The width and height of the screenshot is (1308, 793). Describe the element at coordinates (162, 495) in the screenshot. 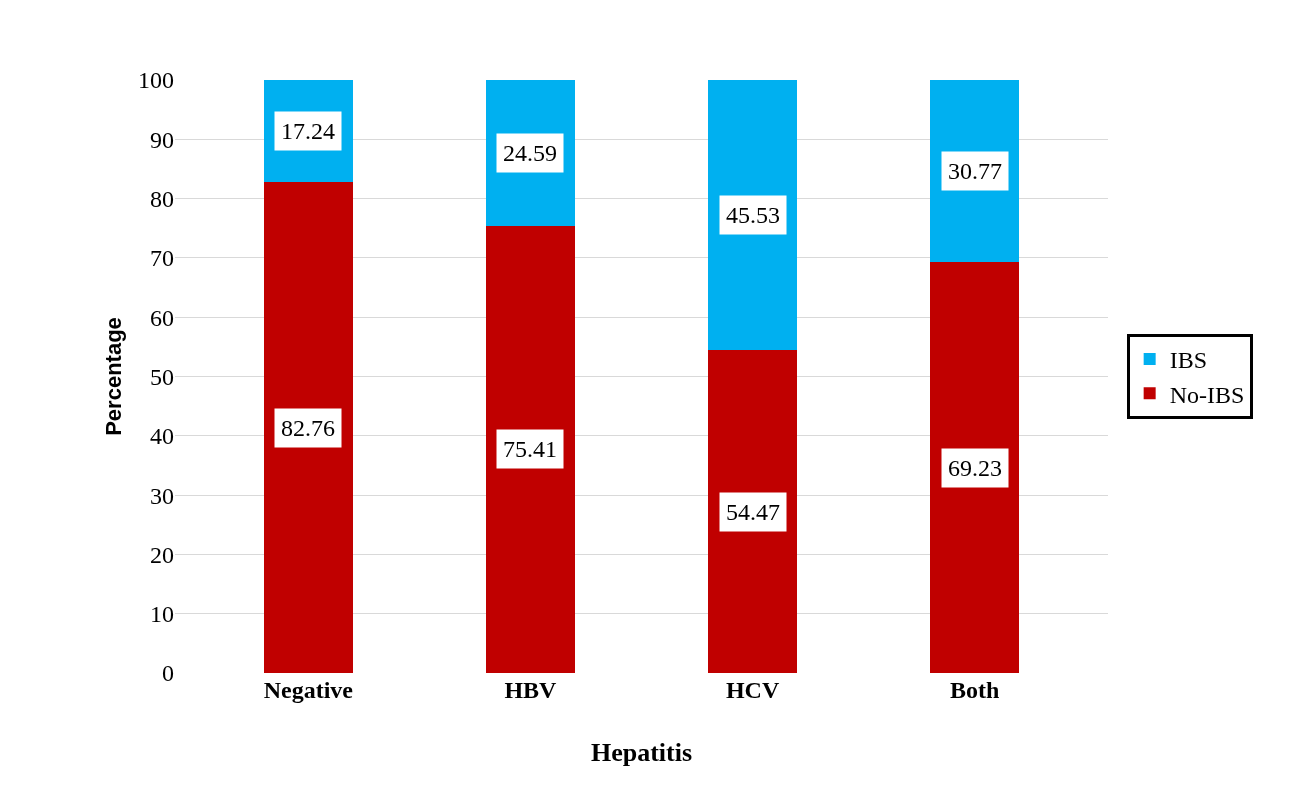

I see `y-tick-label: 30` at that location.